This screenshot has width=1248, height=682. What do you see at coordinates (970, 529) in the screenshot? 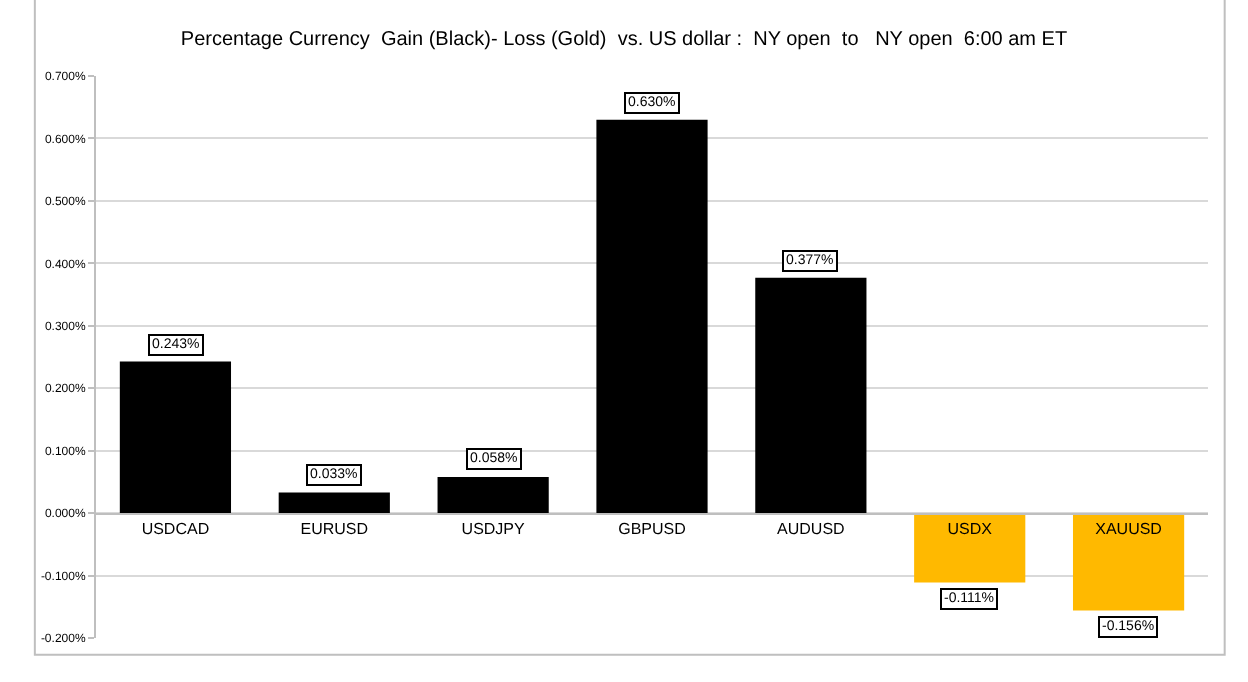
I see `x-tick-label: USDX` at bounding box center [970, 529].